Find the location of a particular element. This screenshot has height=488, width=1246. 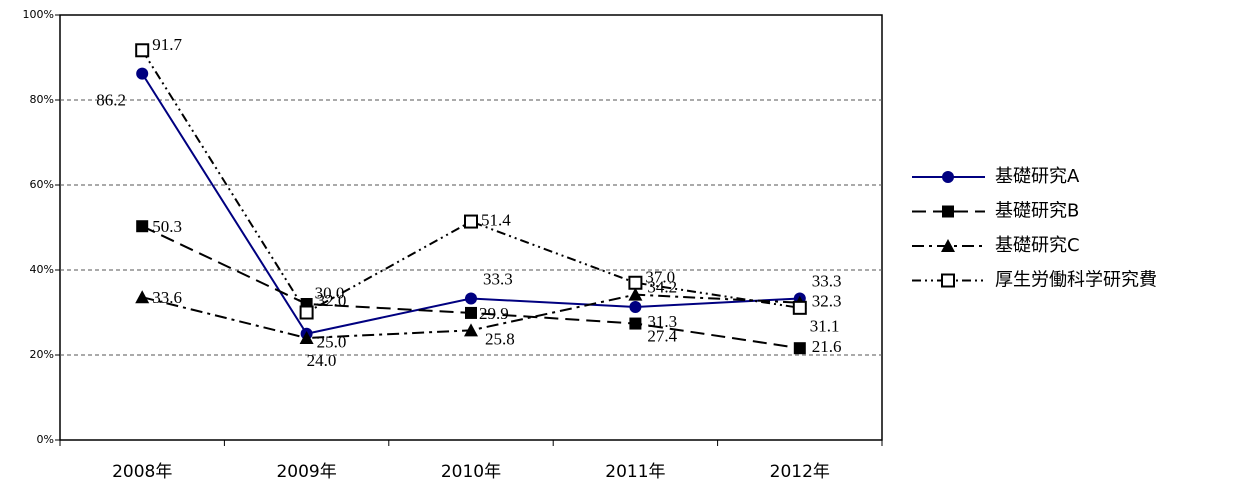

y-tick-label: 80% is located at coordinates (42, 99).